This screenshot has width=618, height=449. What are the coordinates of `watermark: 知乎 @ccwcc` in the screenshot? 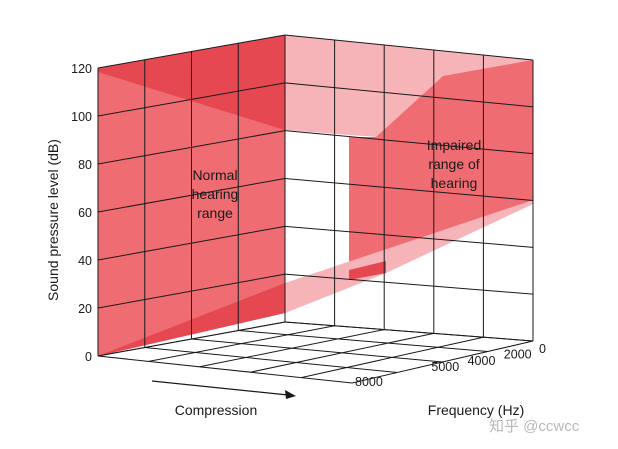 It's located at (534, 426).